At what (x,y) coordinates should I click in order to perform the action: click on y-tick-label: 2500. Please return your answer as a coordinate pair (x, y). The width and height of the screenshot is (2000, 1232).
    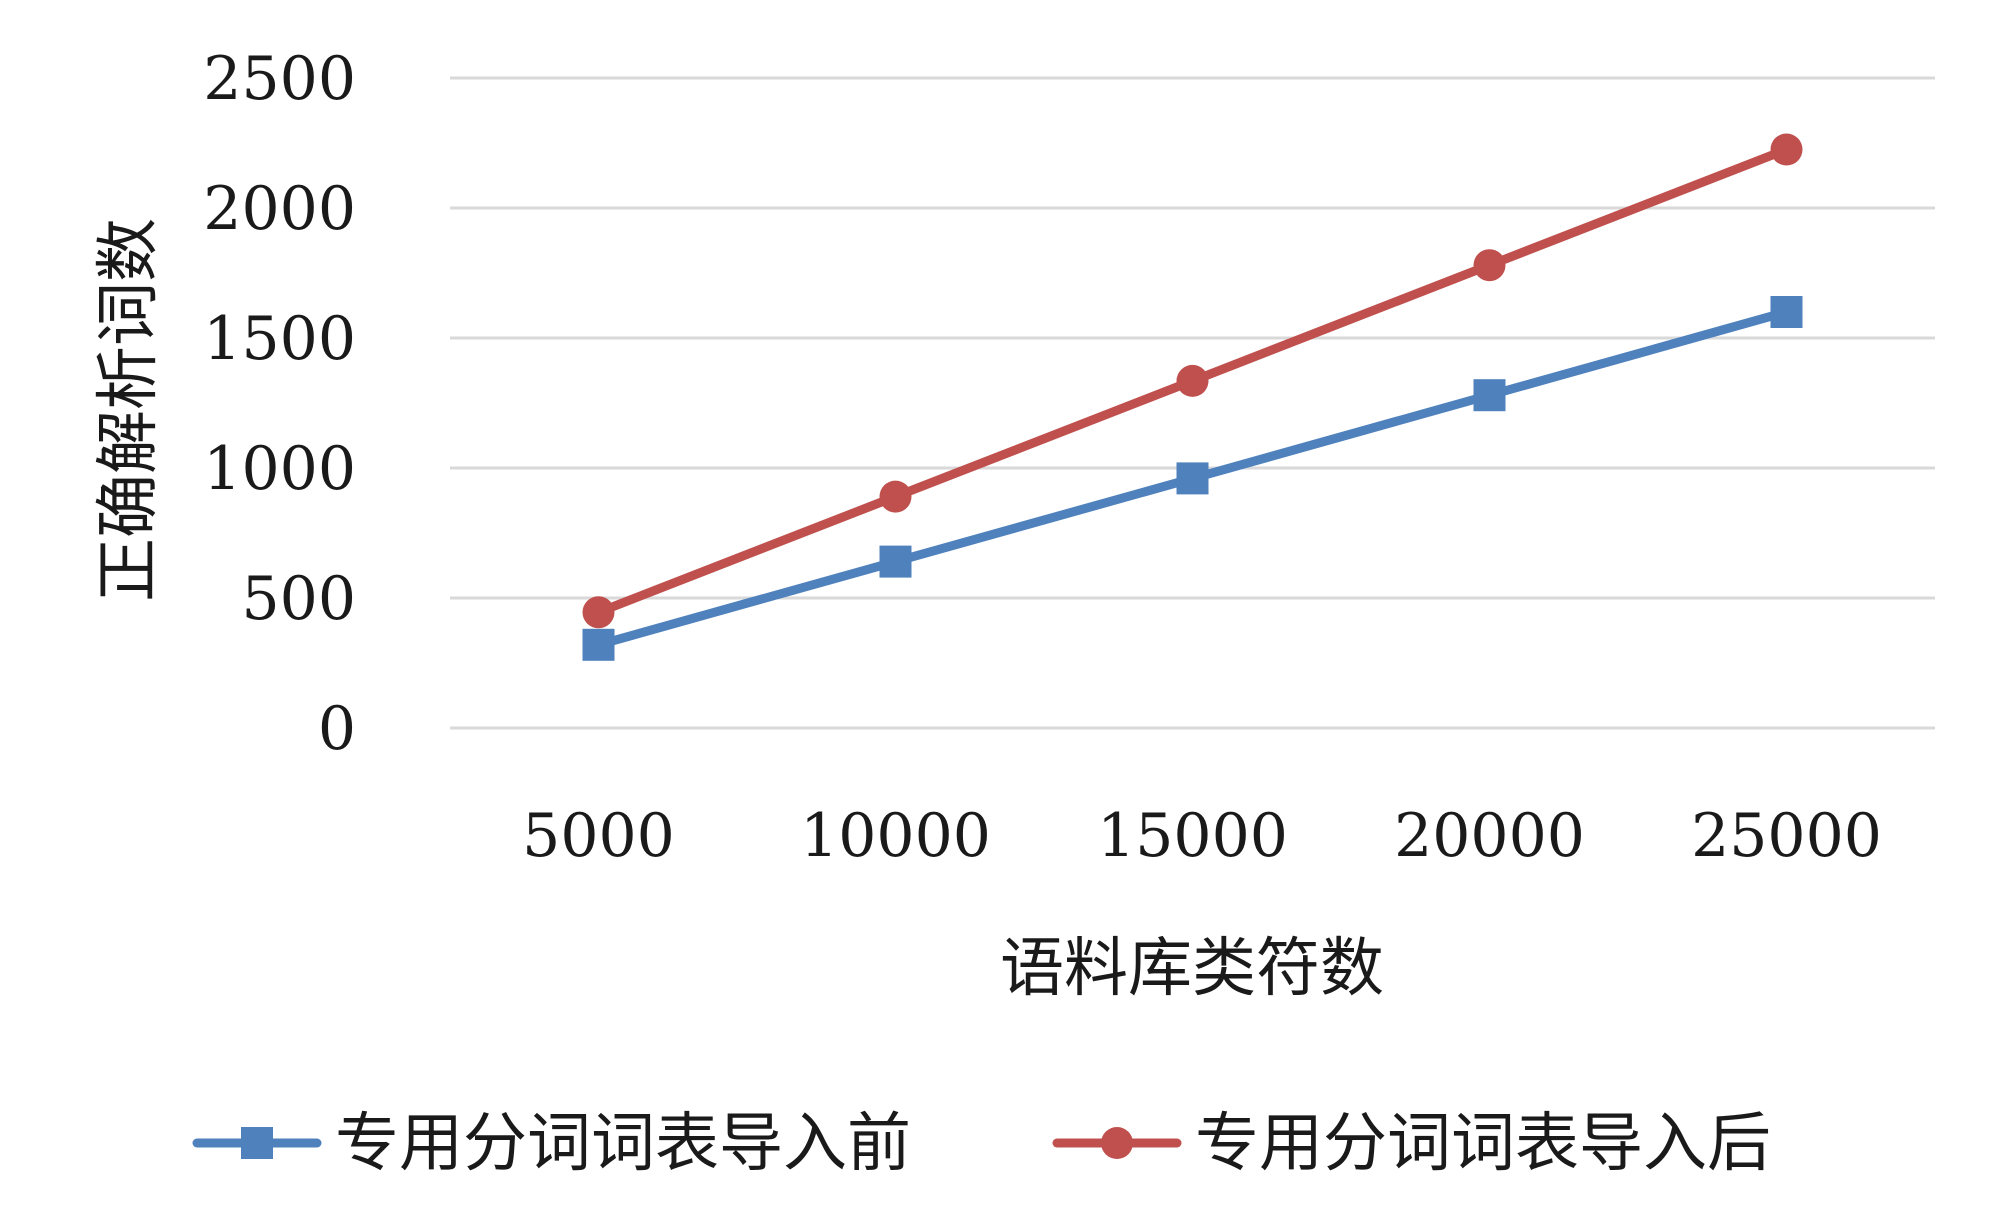
    Looking at the image, I should click on (279, 79).